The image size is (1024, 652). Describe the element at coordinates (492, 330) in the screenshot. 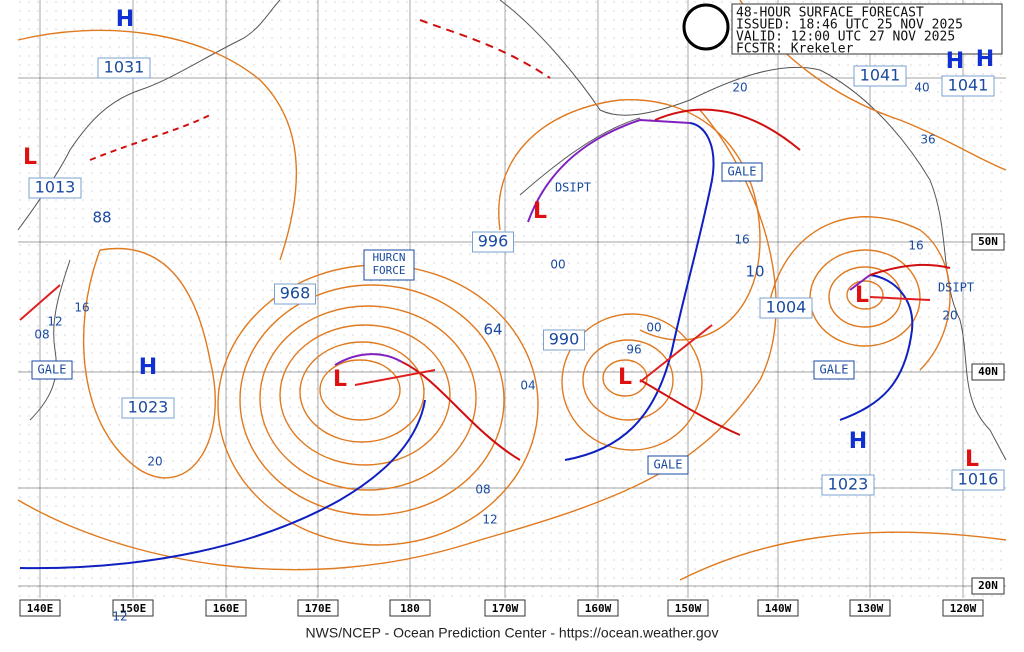

I see `isobar-label: 64` at that location.